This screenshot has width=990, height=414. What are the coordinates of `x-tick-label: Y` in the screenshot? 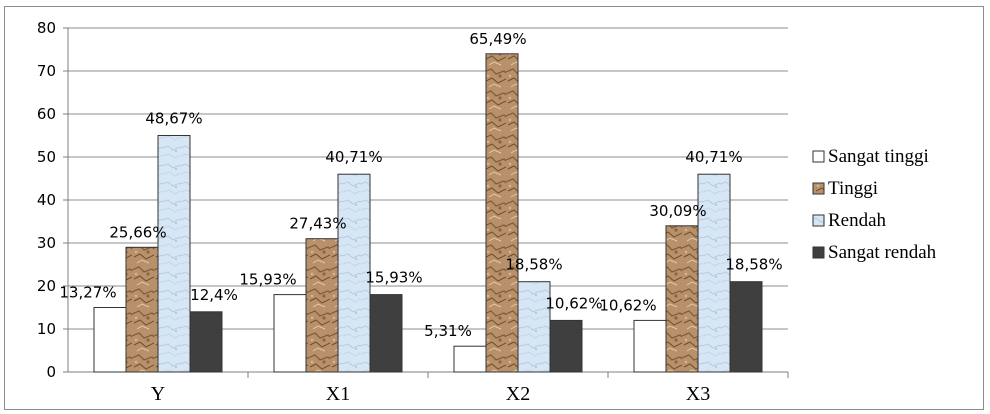 It's located at (158, 394).